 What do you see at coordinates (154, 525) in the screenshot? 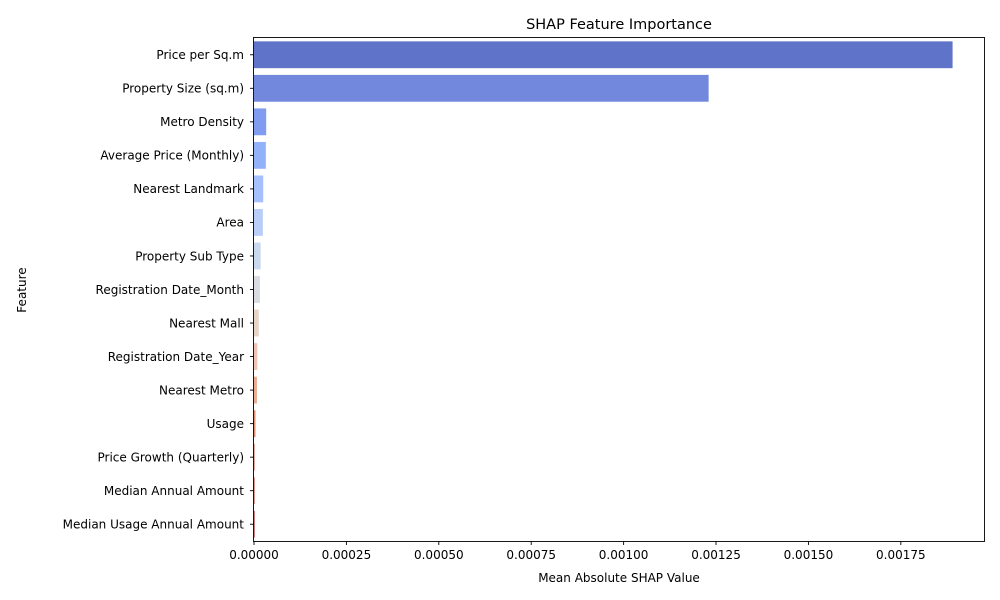
I see `y-tick-label: Median Usage Annual Amount` at bounding box center [154, 525].